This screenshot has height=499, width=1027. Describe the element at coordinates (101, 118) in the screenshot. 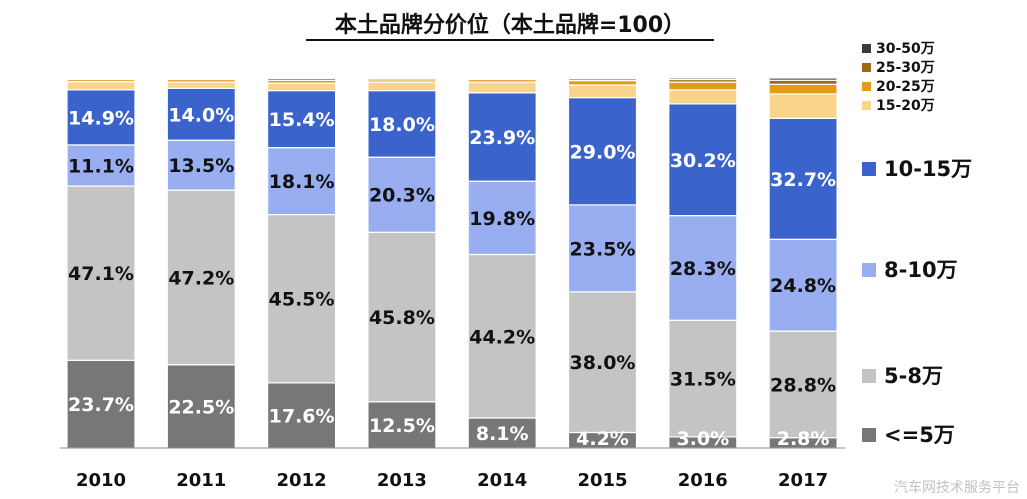

I see `data-label-2010-10-15: 14.9%` at that location.